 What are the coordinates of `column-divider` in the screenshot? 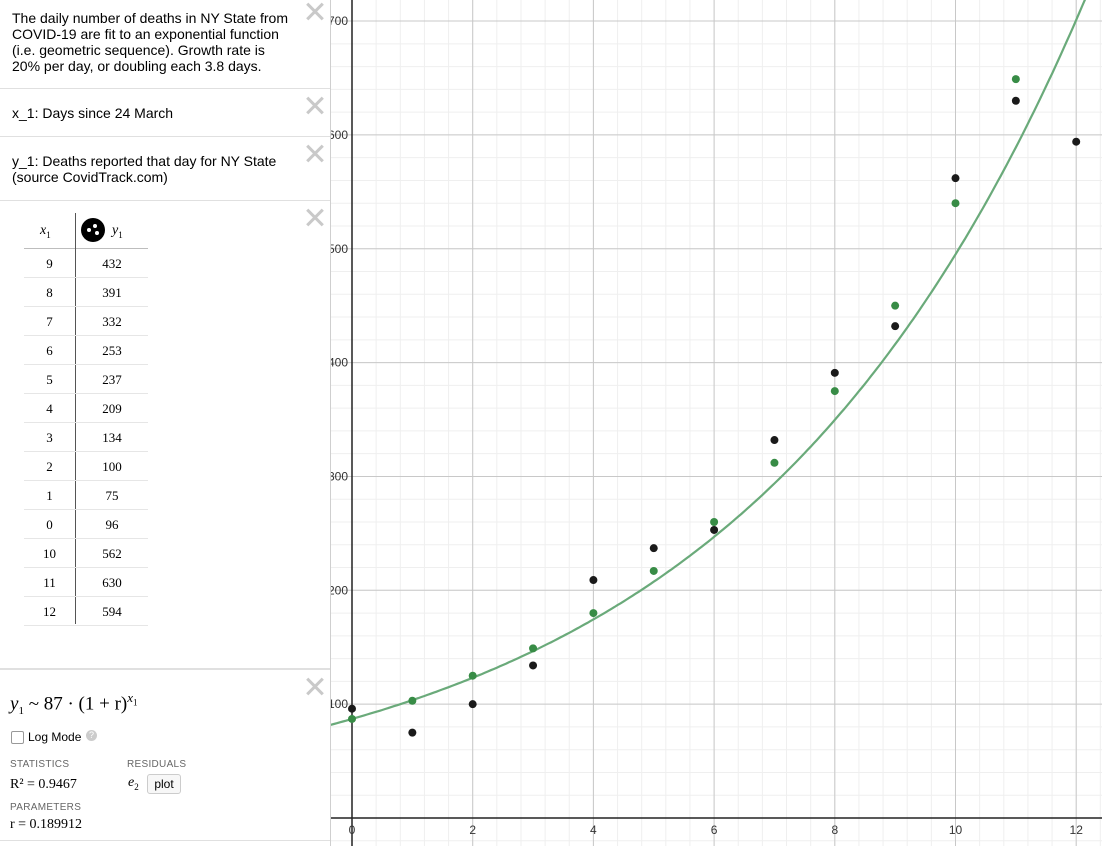 It's located at (75, 418).